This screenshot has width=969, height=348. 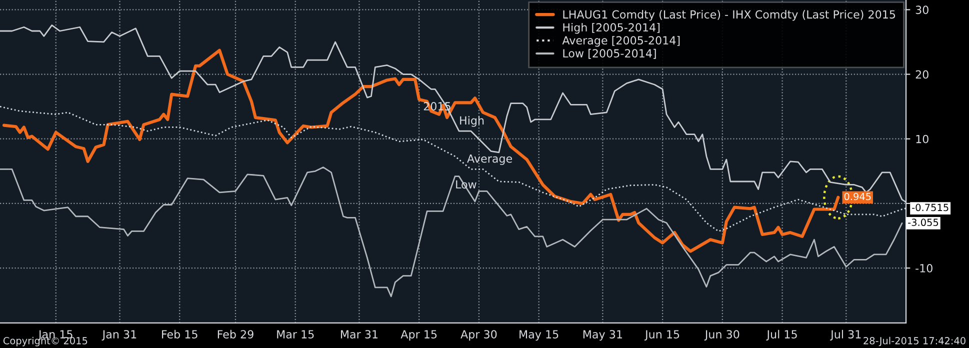 What do you see at coordinates (922, 139) in the screenshot?
I see `y-tick-label: 10` at bounding box center [922, 139].